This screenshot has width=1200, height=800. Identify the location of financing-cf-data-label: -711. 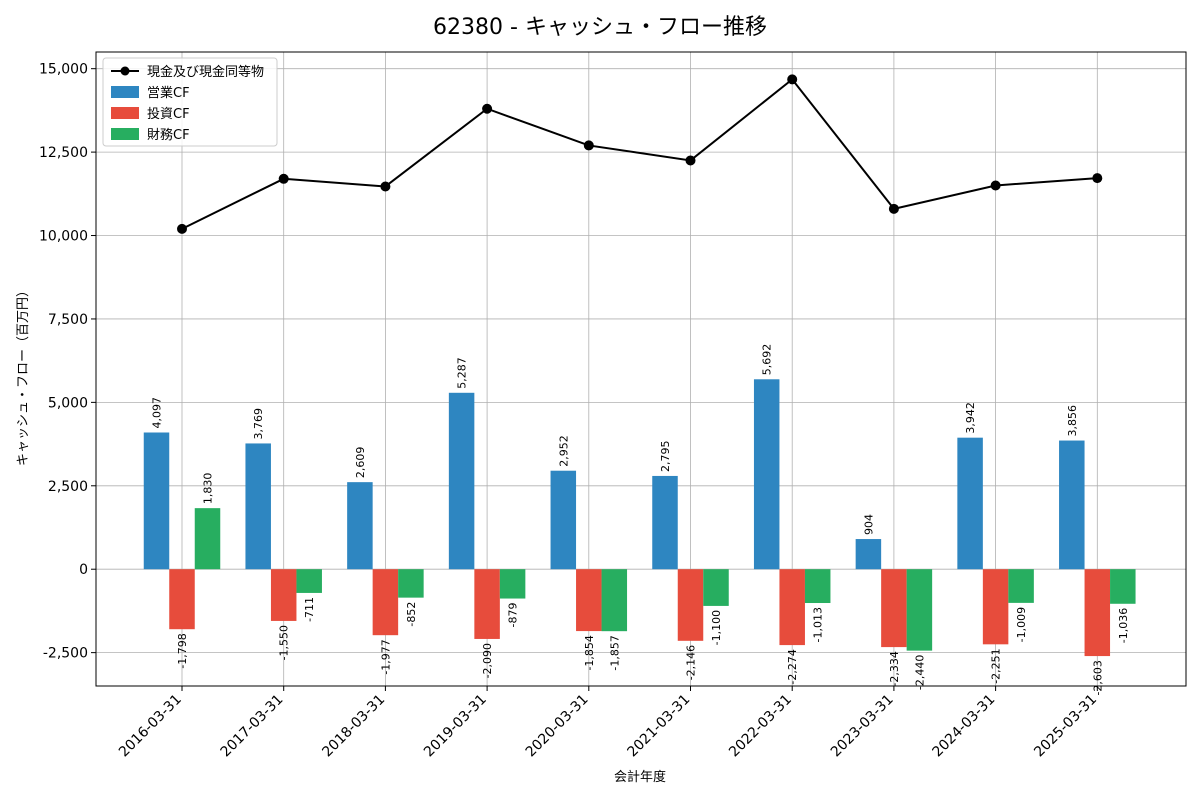
(309, 609).